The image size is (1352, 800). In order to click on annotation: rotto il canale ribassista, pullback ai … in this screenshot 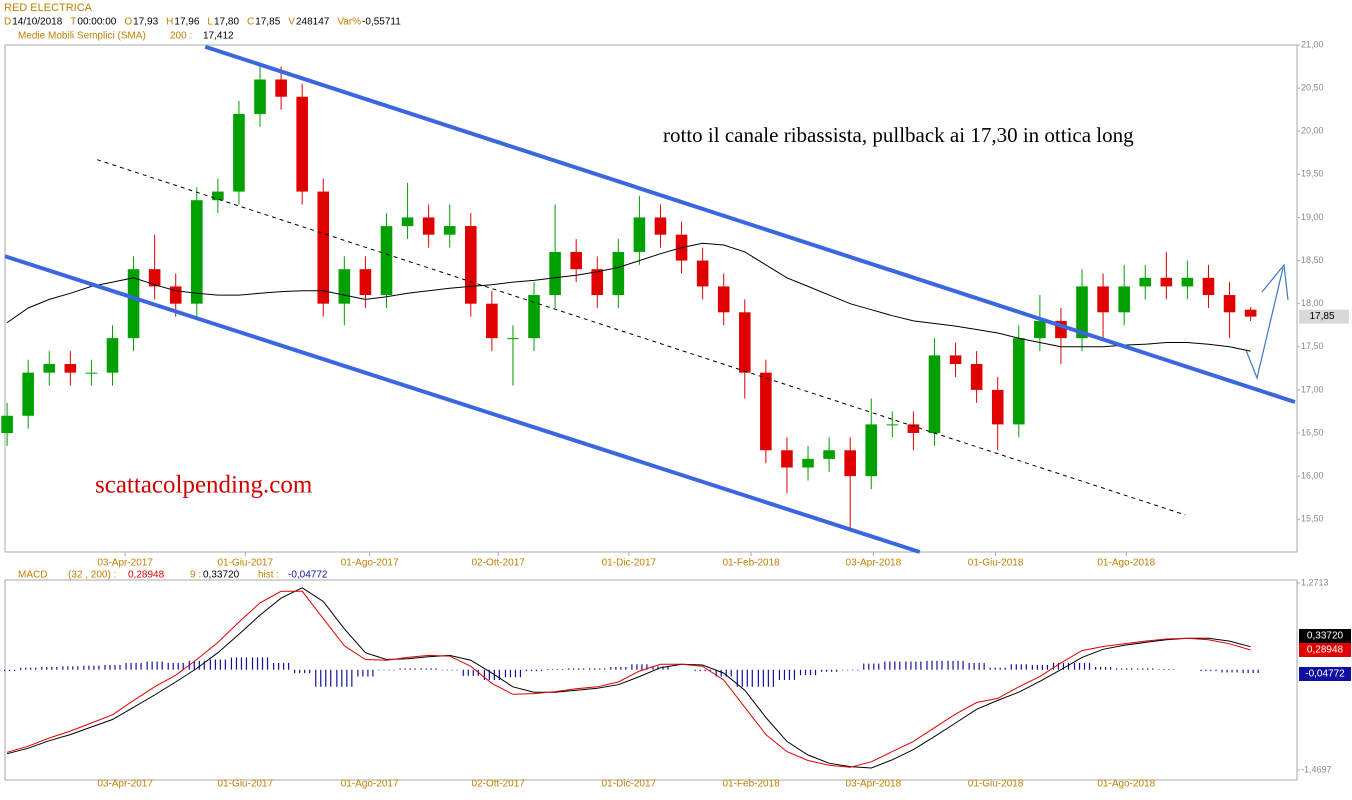, I will do `click(898, 135)`.